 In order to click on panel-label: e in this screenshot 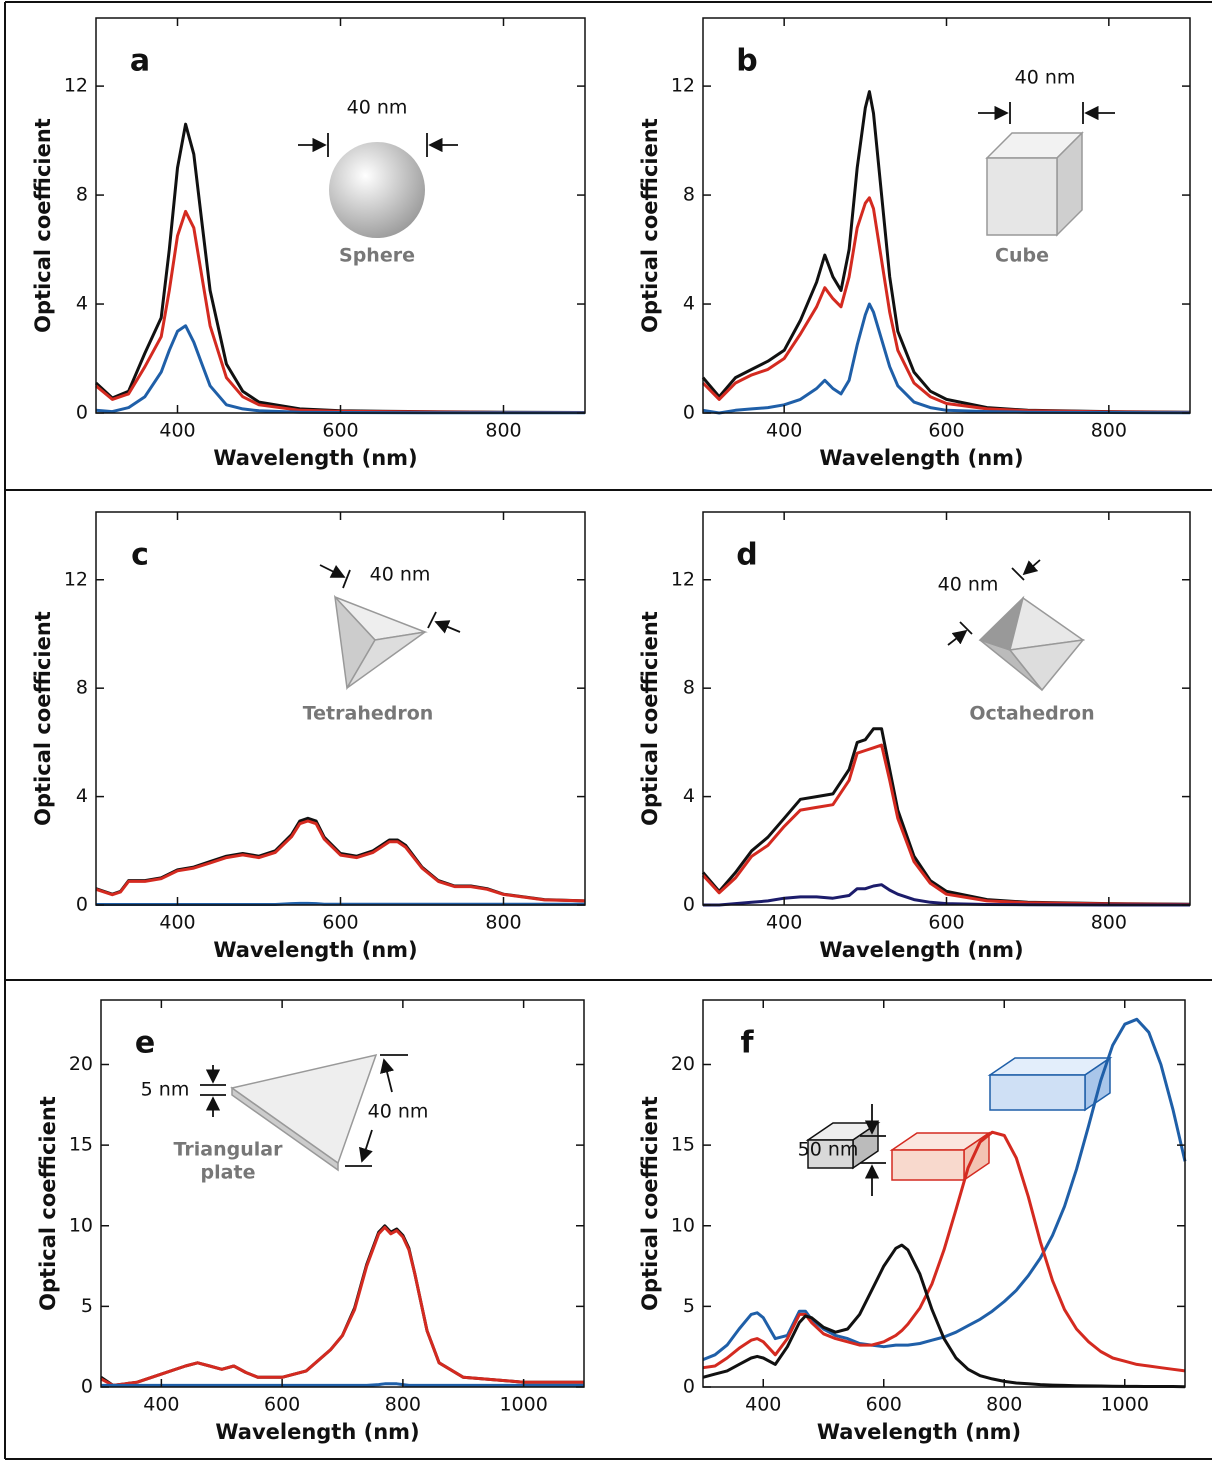, I will do `click(145, 1043)`.